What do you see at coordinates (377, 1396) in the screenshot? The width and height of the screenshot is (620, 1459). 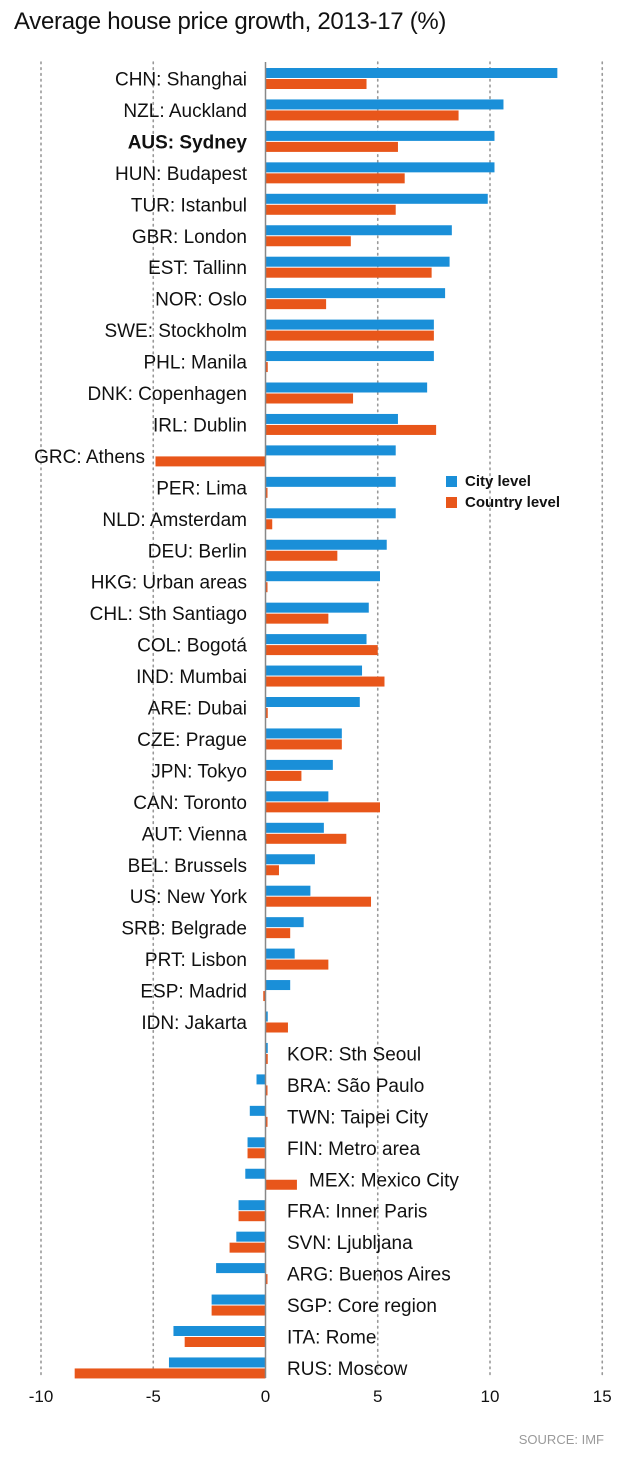 I see `x-tick-label: 5` at bounding box center [377, 1396].